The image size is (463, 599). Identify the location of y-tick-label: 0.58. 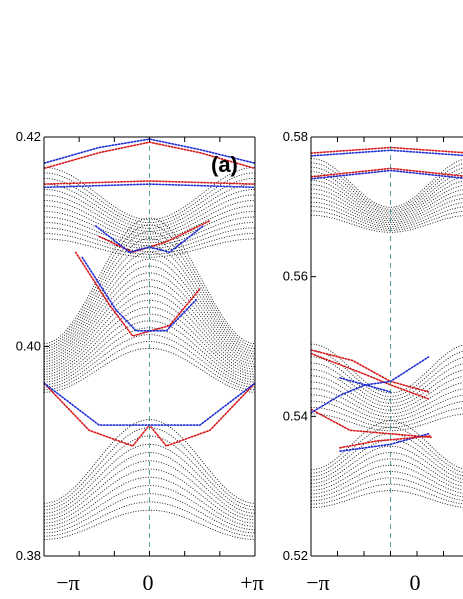
(295, 136).